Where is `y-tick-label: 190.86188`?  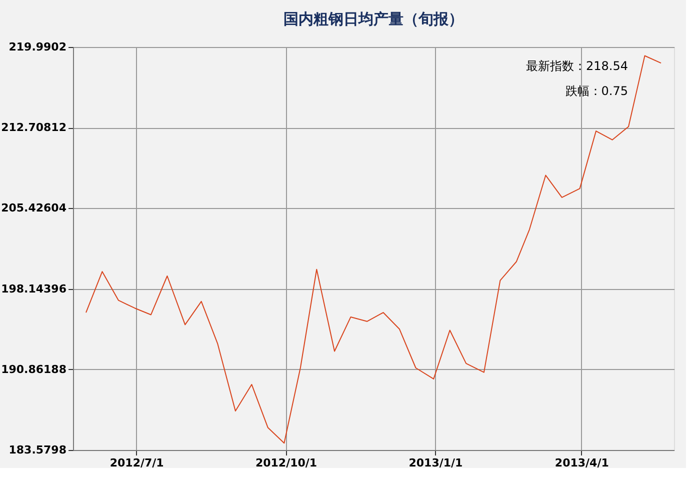
y-tick-label: 190.86188 is located at coordinates (33, 369).